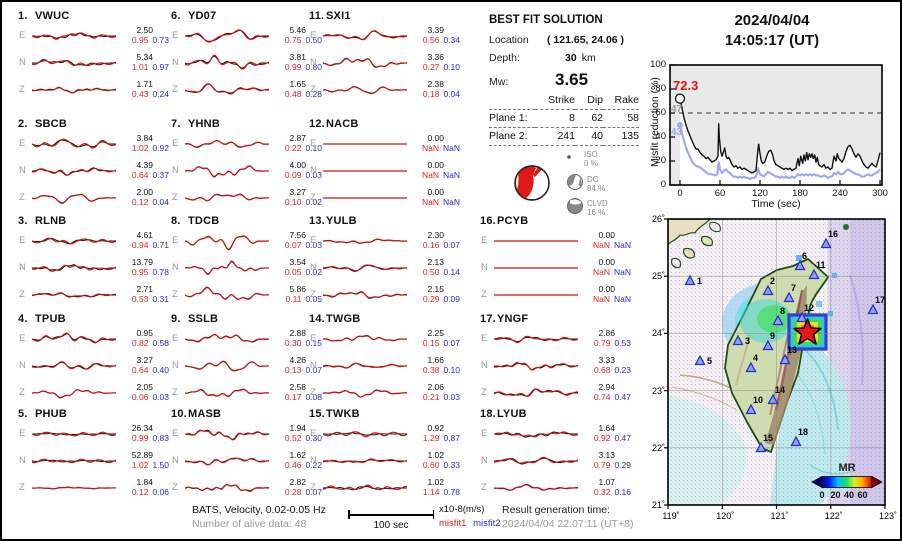 This screenshot has height=541, width=902. What do you see at coordinates (160, 342) in the screenshot?
I see `misfit2-value: 0.58` at bounding box center [160, 342].